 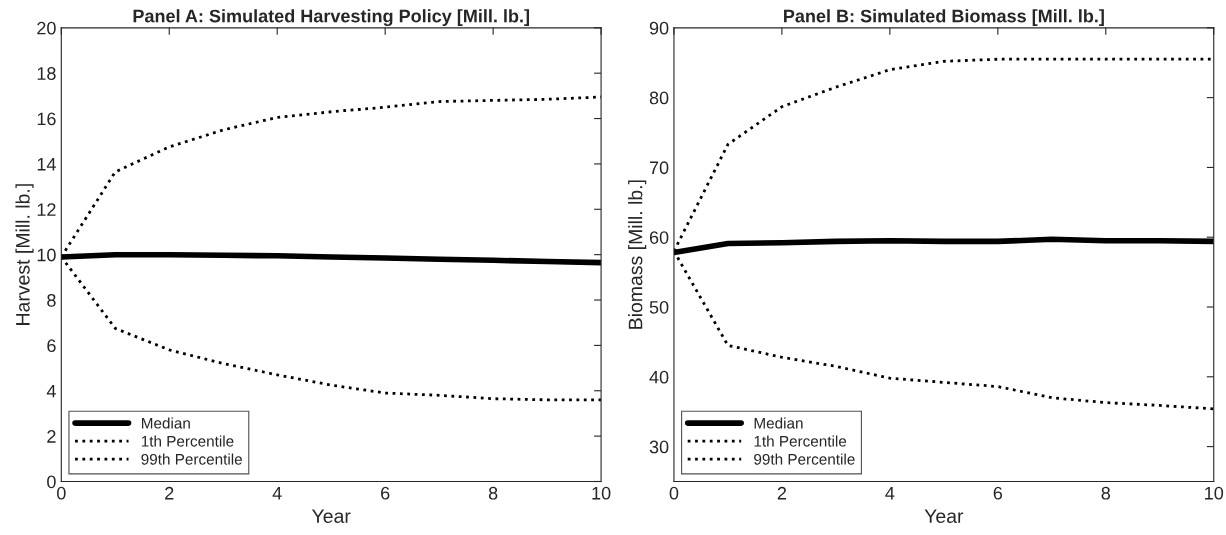 What do you see at coordinates (659, 28) in the screenshot?
I see `y-tick-label: 90` at bounding box center [659, 28].